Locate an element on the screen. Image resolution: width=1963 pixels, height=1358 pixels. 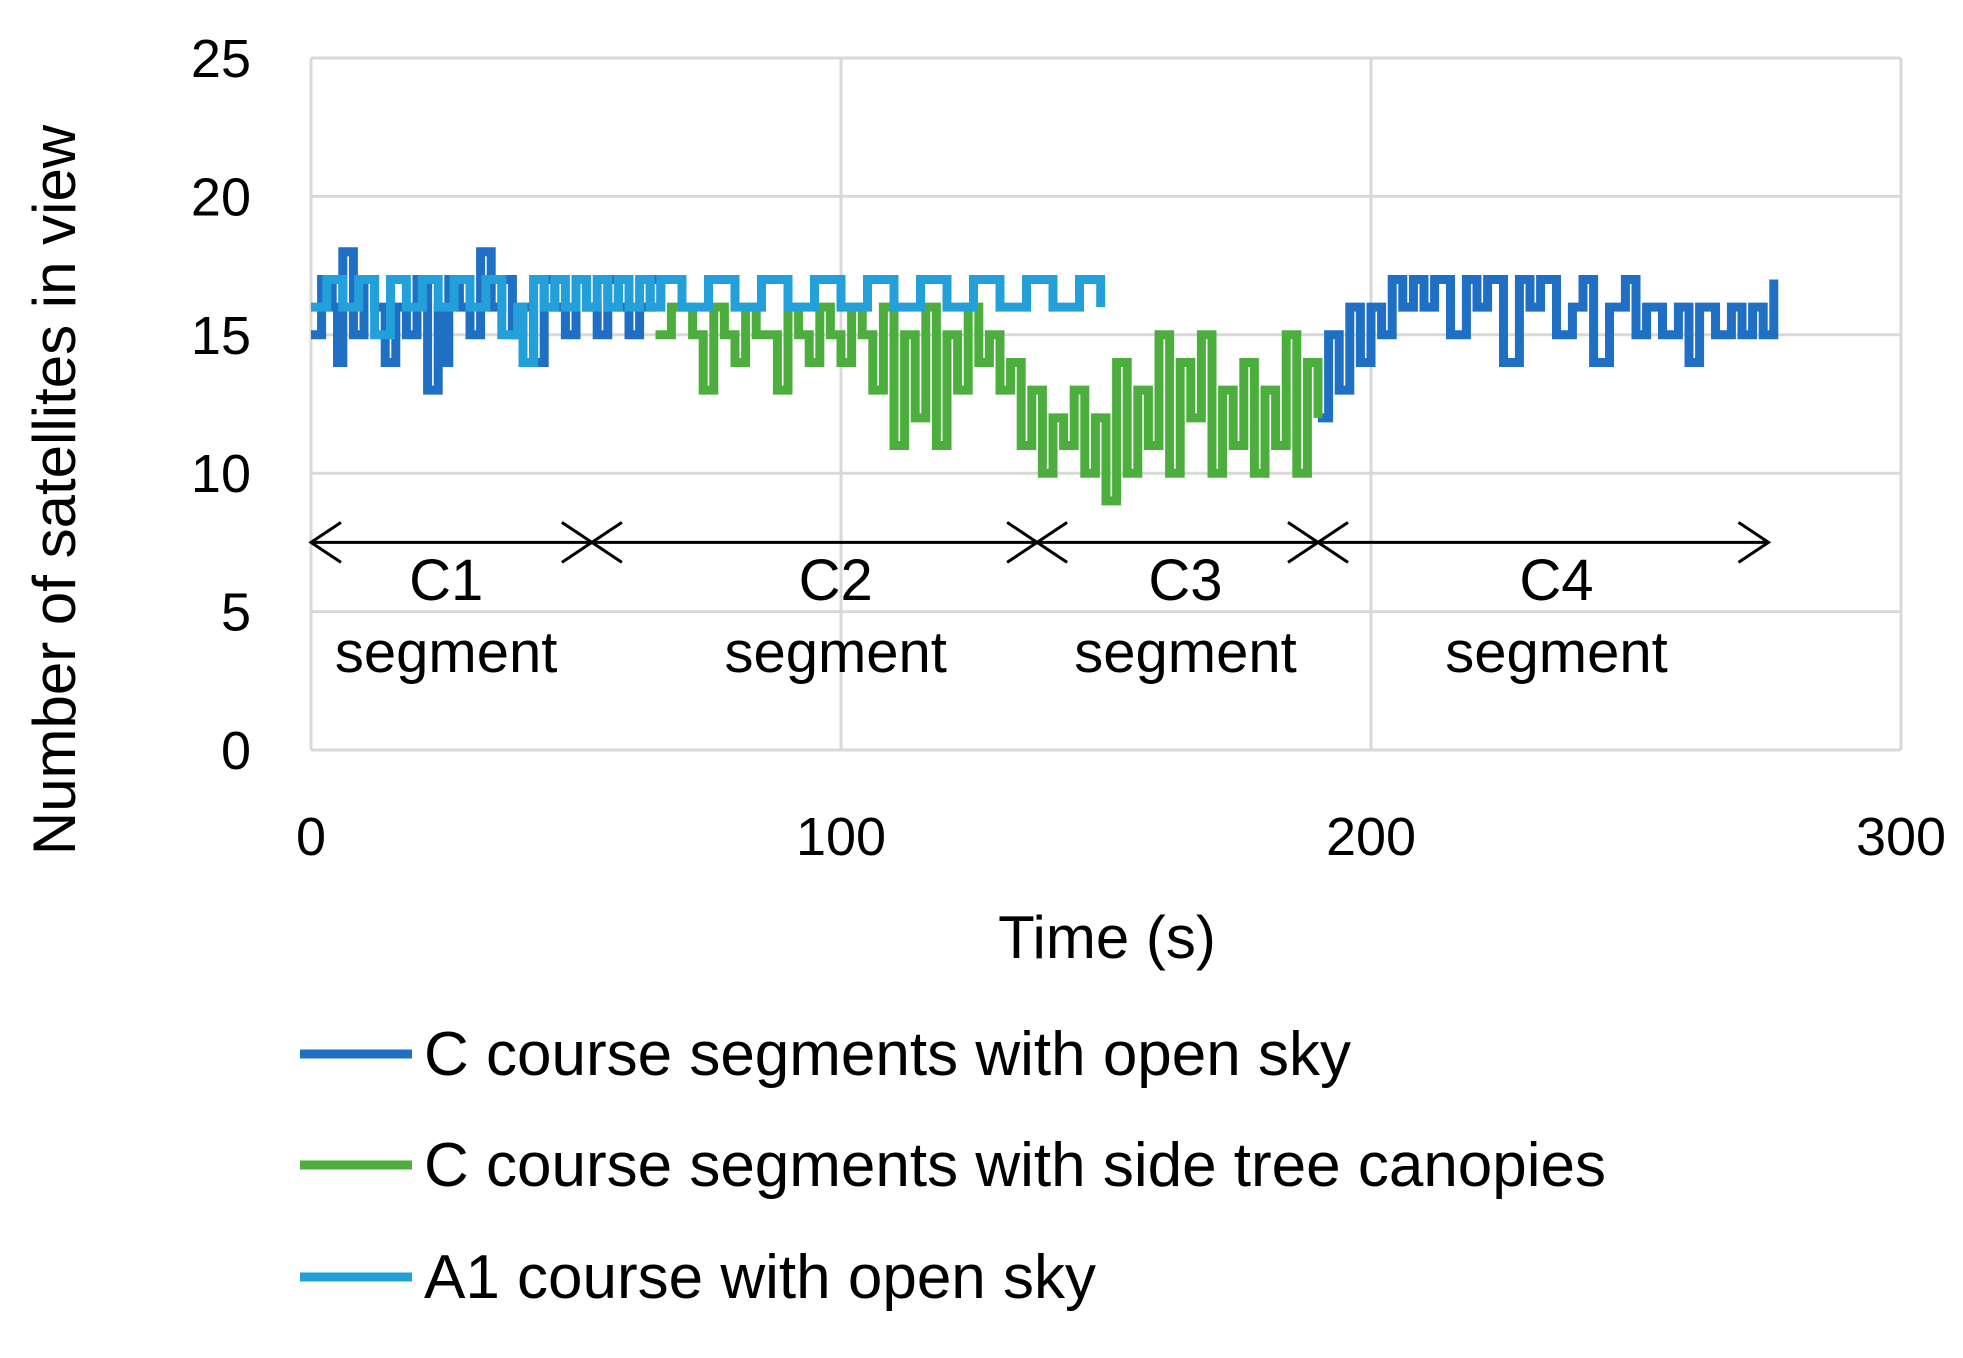
x-tick-label: 200 is located at coordinates (1371, 837).